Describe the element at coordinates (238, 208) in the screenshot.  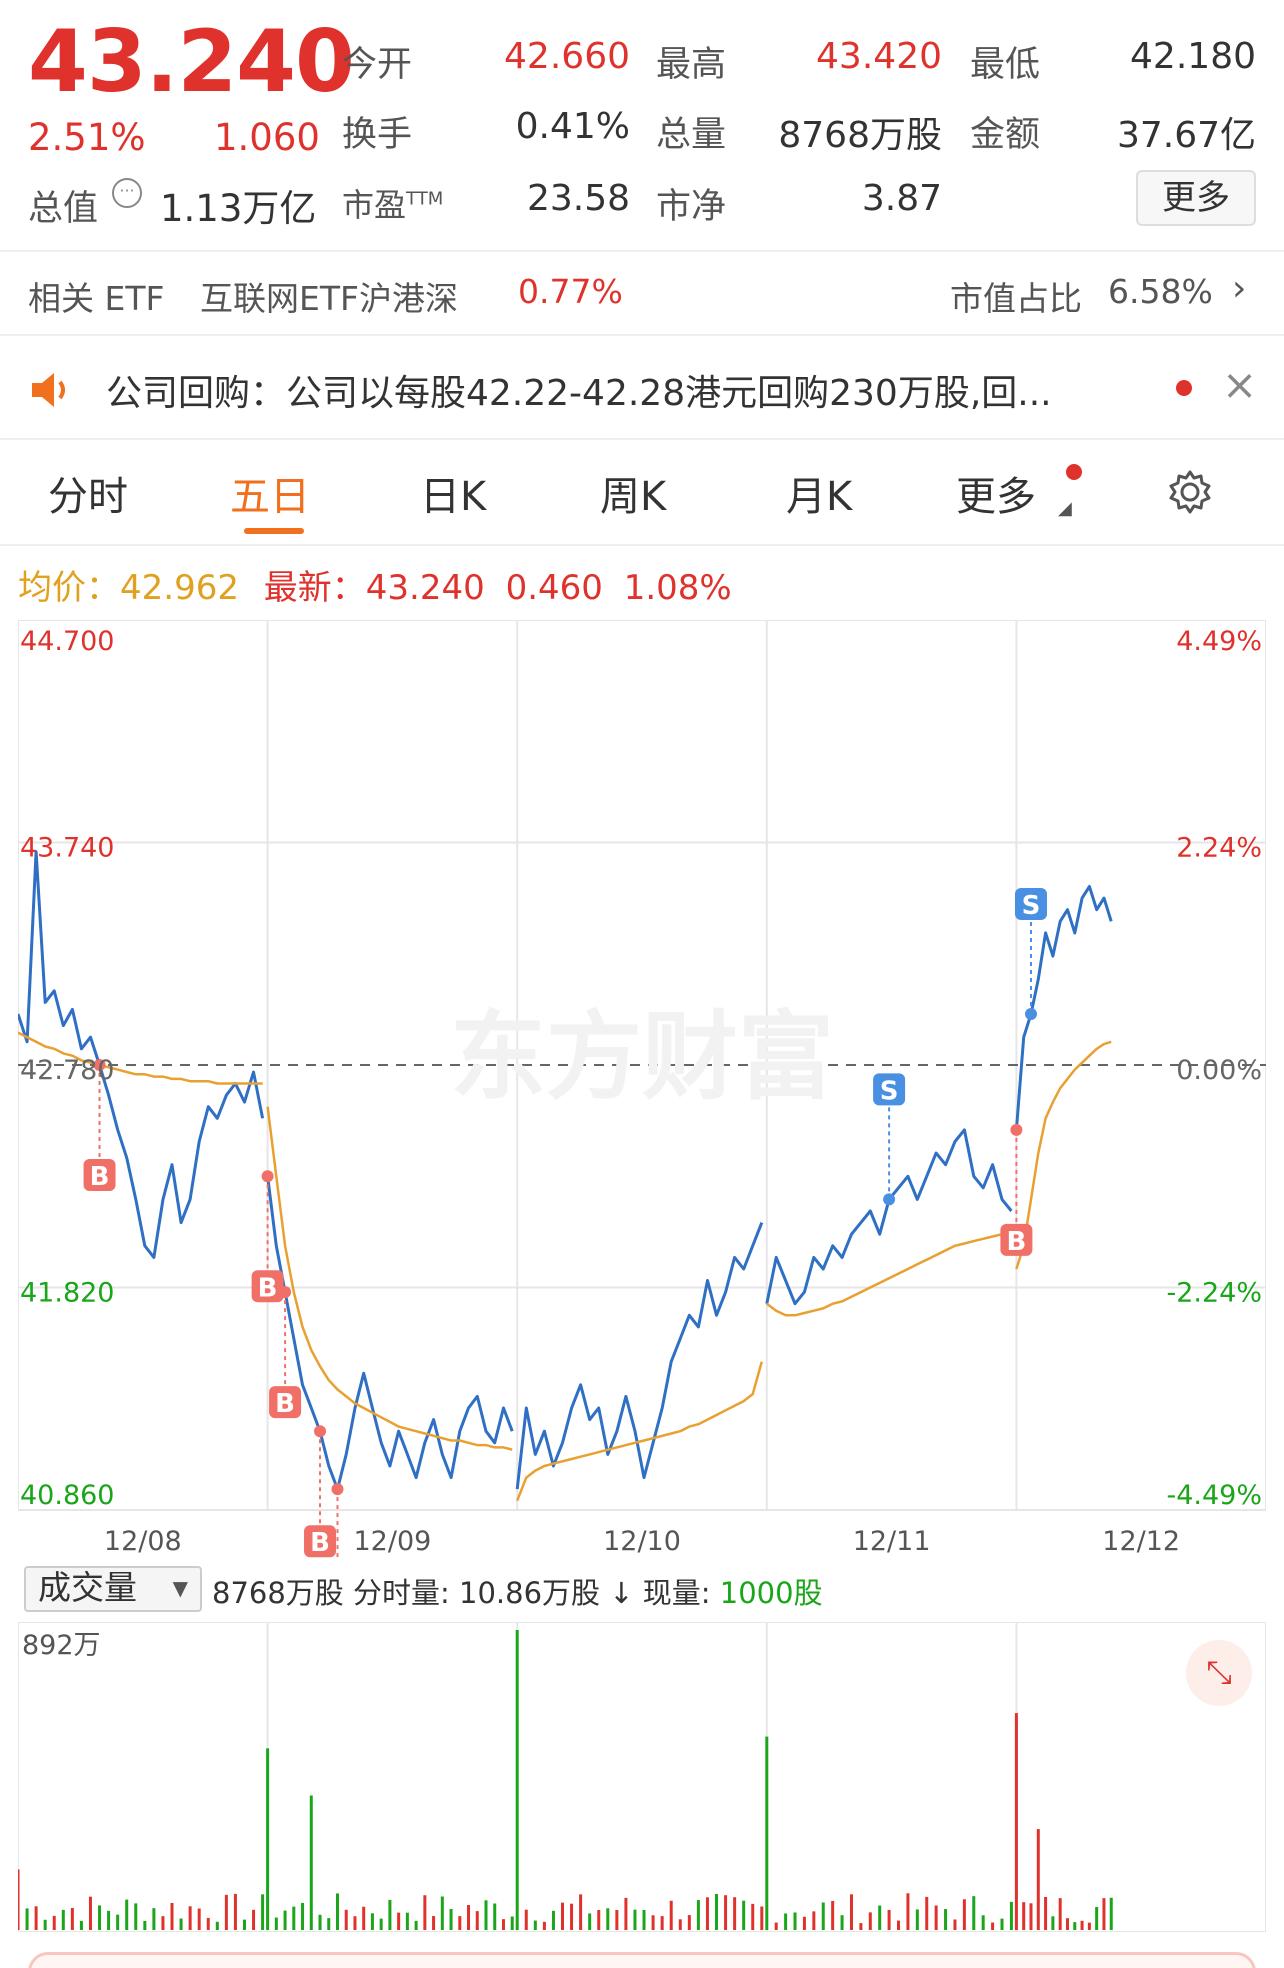
I see `market-cap-value: 1.13万亿` at that location.